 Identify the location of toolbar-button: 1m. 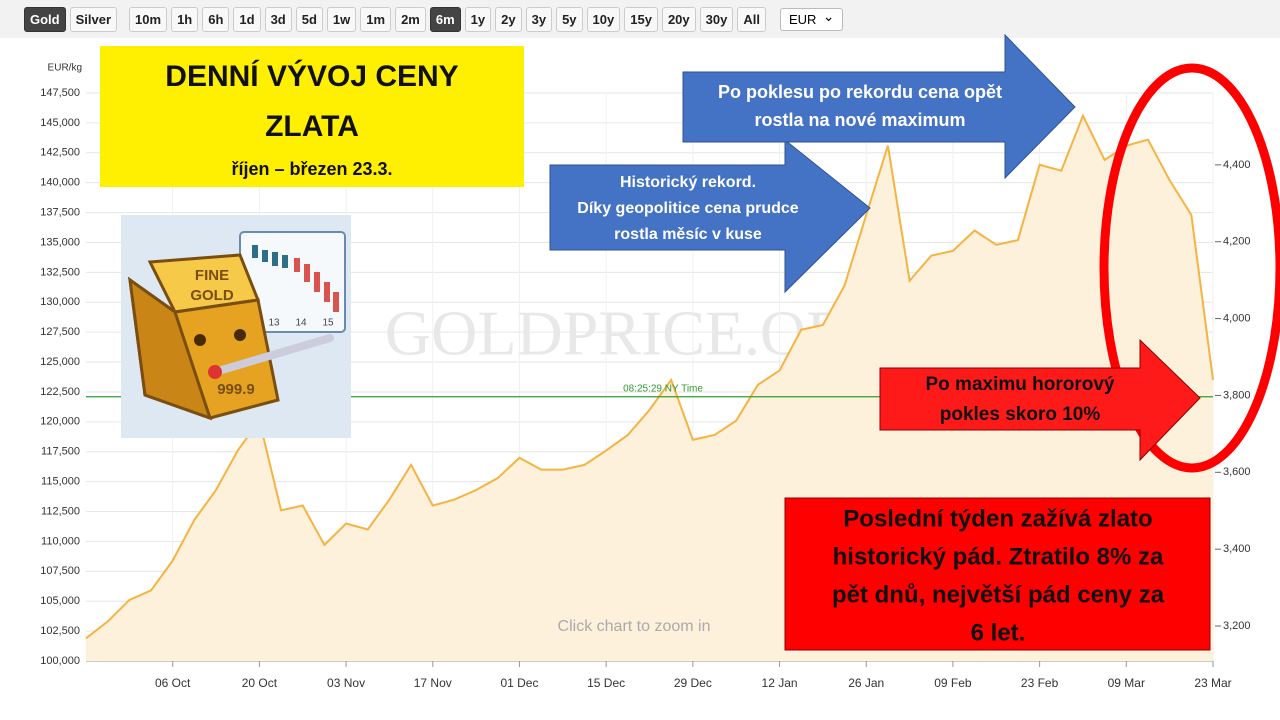
(376, 19).